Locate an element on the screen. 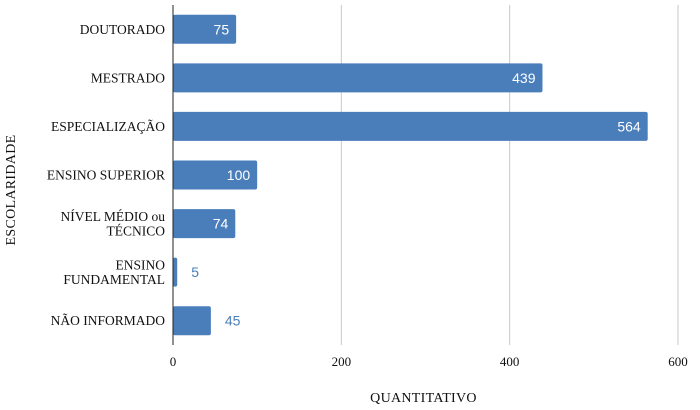 This screenshot has height=410, width=700. x-tick-labels: 0 200 400 600 is located at coordinates (429, 361).